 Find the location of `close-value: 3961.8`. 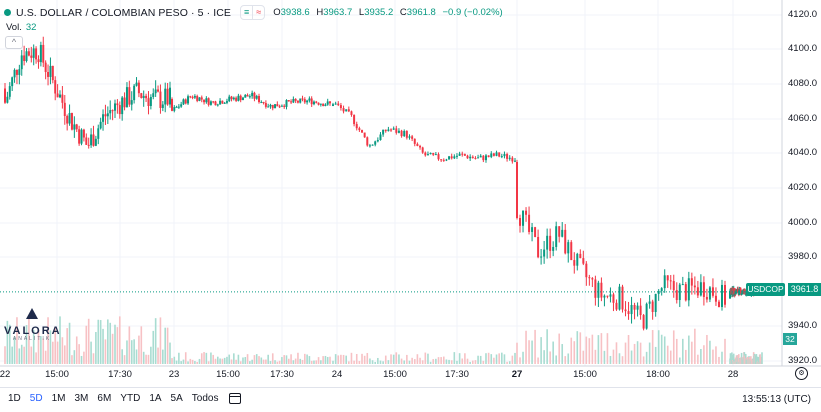

close-value: 3961.8 is located at coordinates (421, 12).